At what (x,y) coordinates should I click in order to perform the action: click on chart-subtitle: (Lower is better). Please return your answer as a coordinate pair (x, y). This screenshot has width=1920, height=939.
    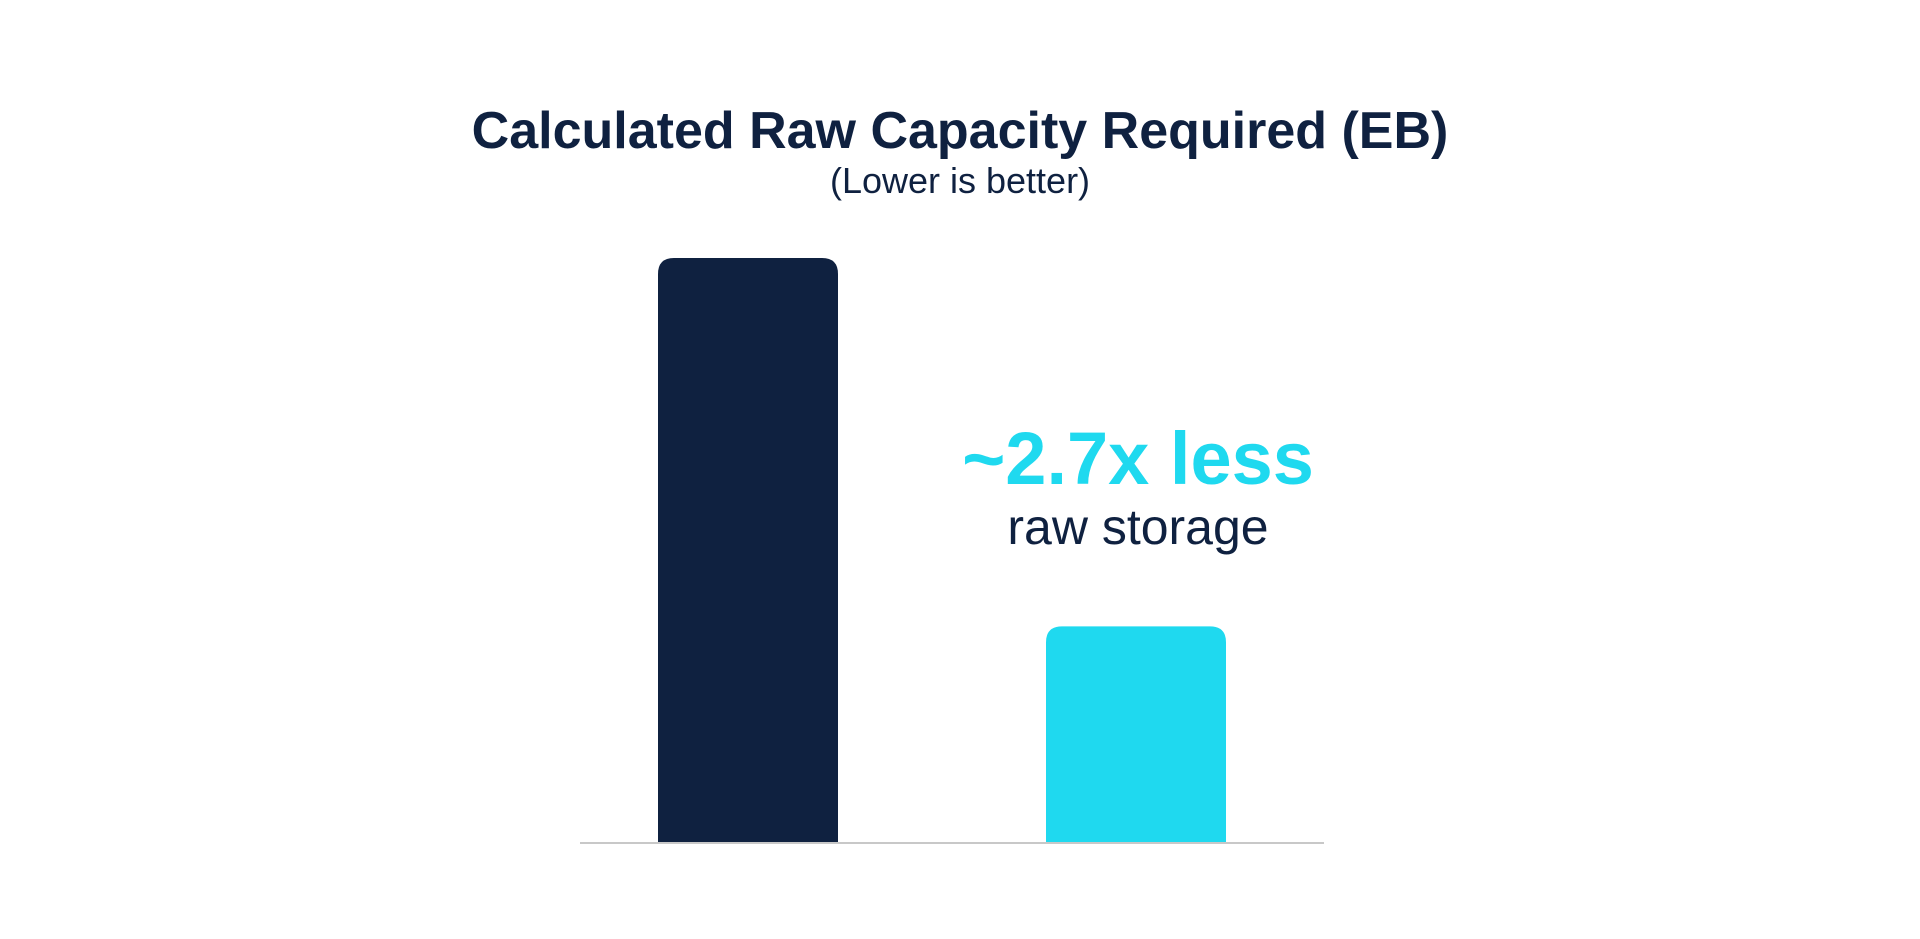
    Looking at the image, I should click on (960, 180).